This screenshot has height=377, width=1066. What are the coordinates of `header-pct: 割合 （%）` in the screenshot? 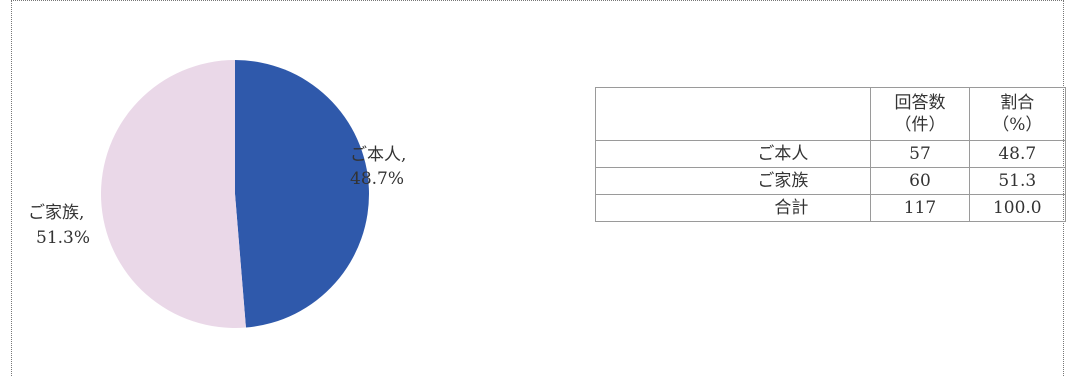 It's located at (1017, 114).